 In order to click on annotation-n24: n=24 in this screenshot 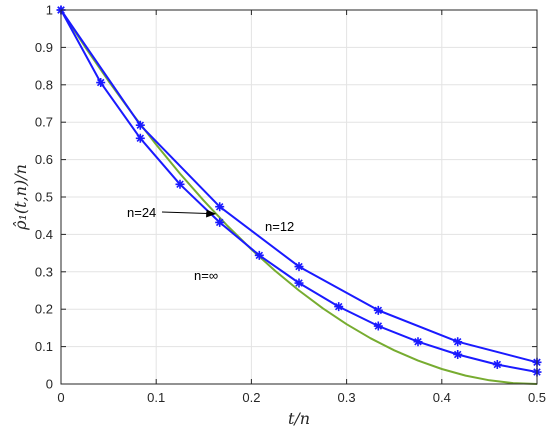, I will do `click(141, 212)`.